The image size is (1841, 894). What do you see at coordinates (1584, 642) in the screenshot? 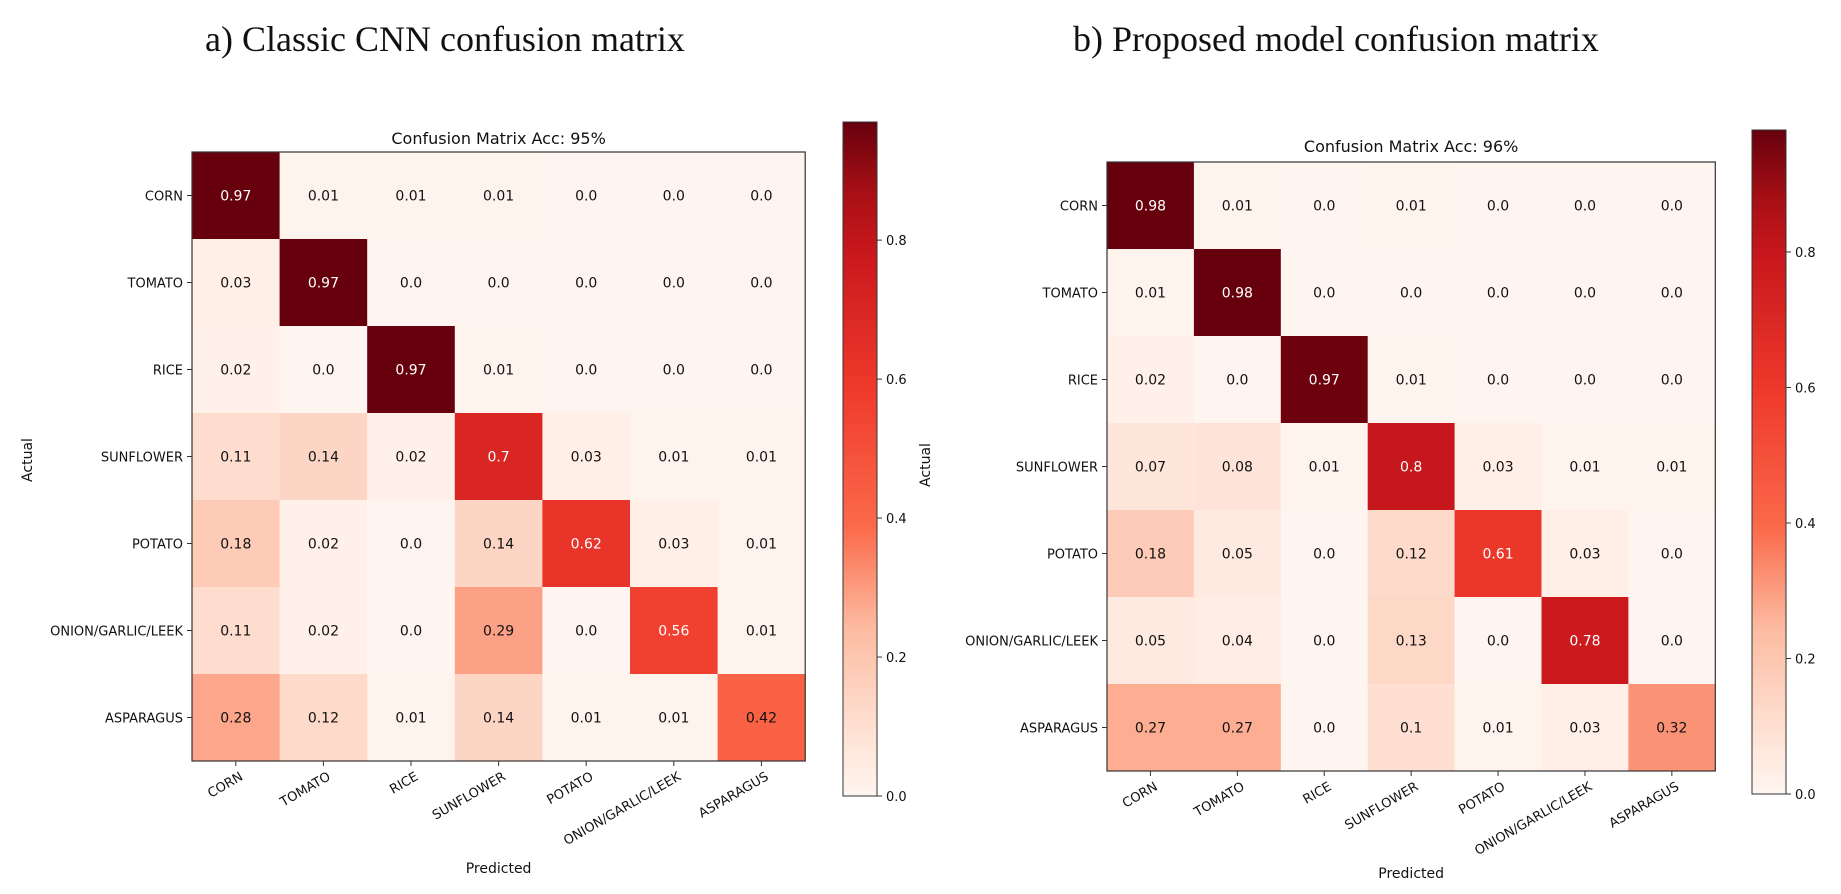
I see `cell-value-label: 0.78` at bounding box center [1584, 642].